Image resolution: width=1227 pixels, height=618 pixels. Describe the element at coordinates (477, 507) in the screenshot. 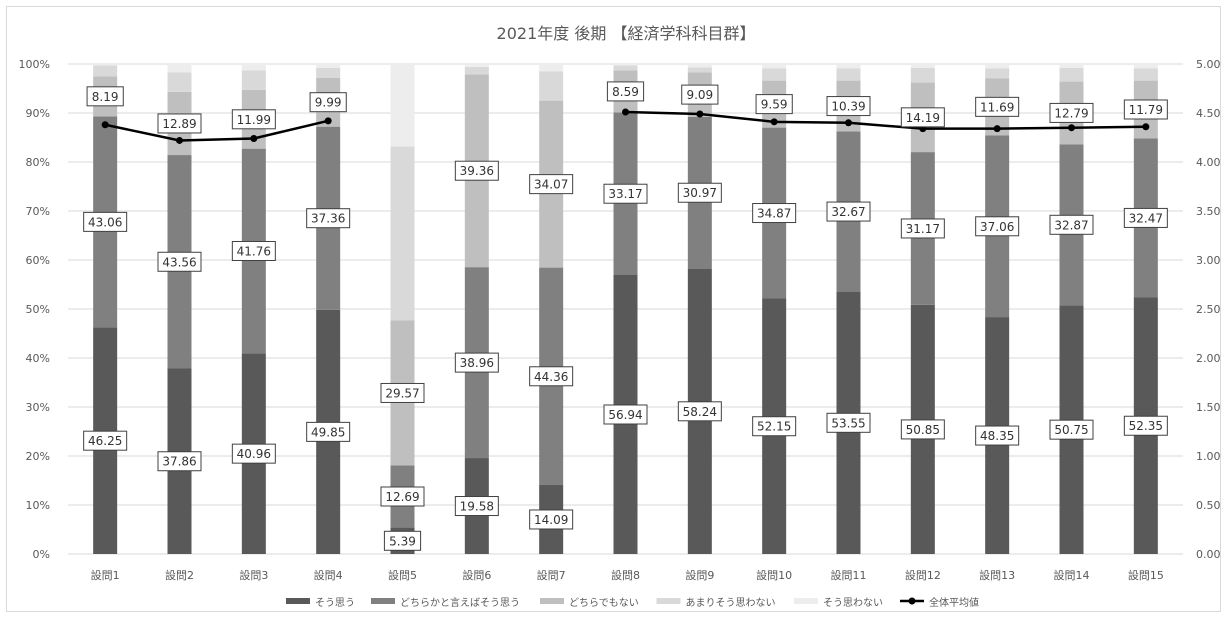

I see `data-label-text: 19.58` at that location.